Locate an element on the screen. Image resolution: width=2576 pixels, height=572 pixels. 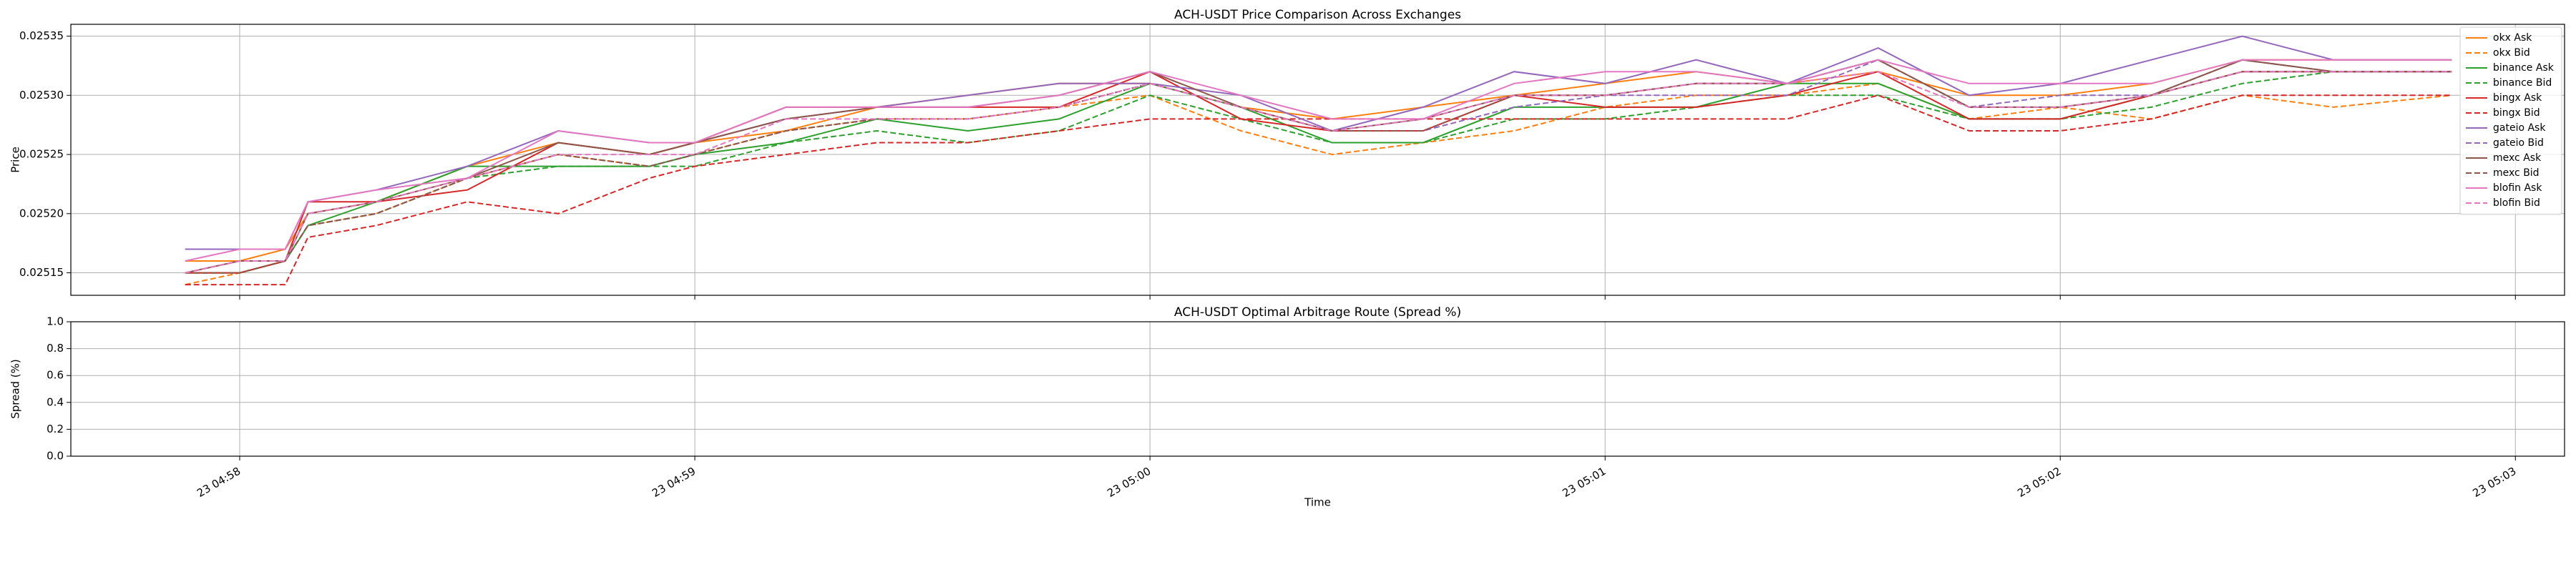
x-tick-label: 23 04:59 is located at coordinates (674, 482).